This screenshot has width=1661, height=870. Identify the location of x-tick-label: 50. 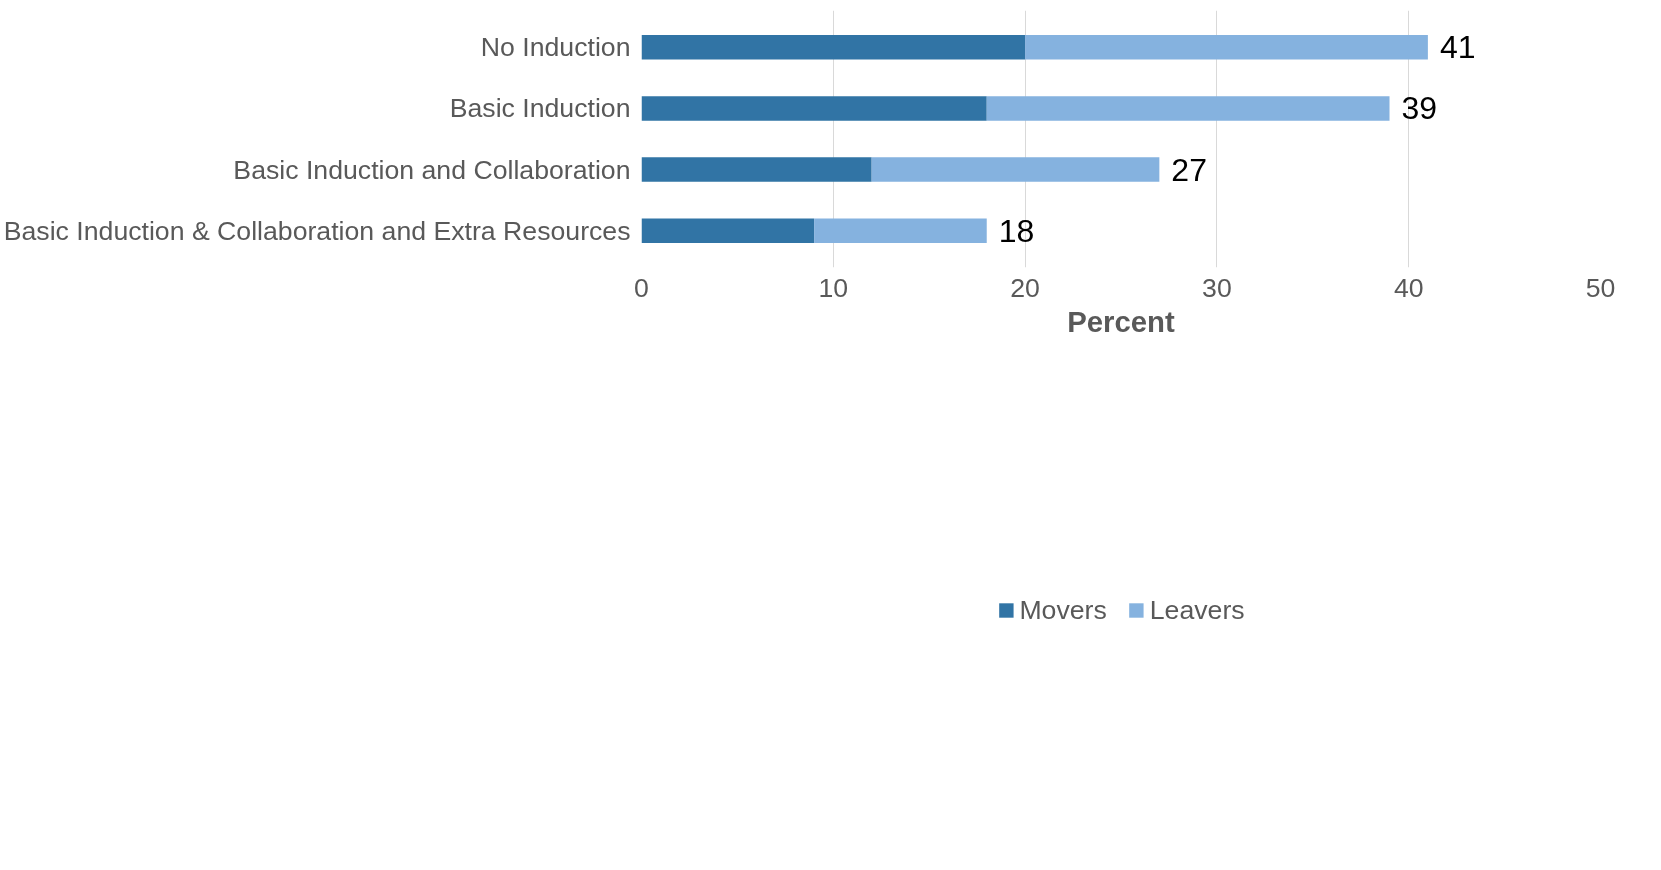
(1600, 287).